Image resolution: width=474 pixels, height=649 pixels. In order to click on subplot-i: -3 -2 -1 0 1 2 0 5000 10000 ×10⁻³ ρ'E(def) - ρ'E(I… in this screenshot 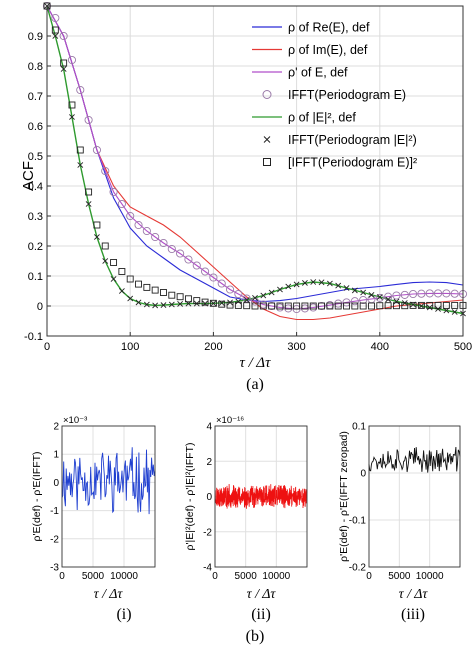, I will do `click(93, 498)`.